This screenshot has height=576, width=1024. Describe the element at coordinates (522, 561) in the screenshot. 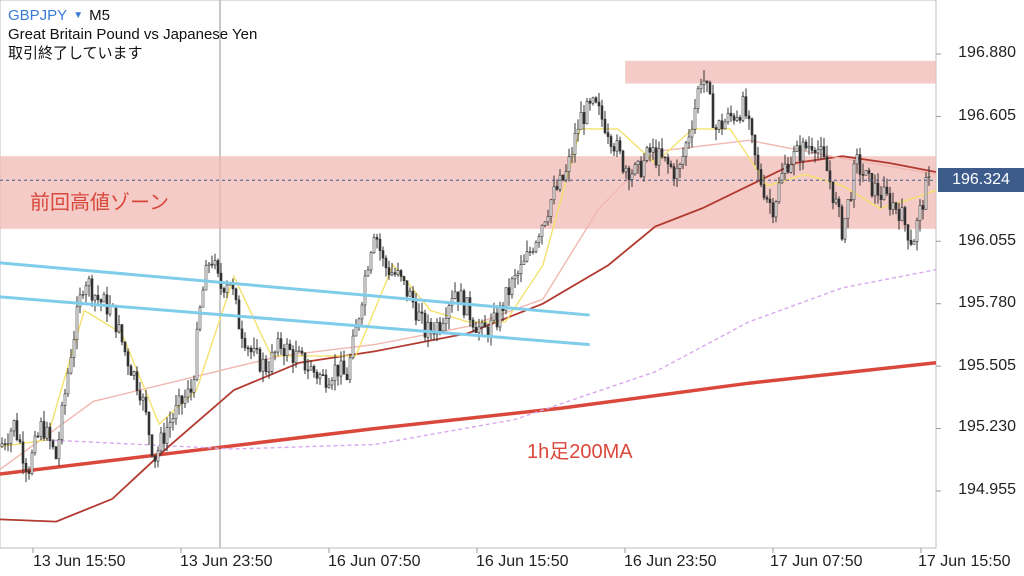

I see `x-tick-label: 16 Jun 15:50` at that location.